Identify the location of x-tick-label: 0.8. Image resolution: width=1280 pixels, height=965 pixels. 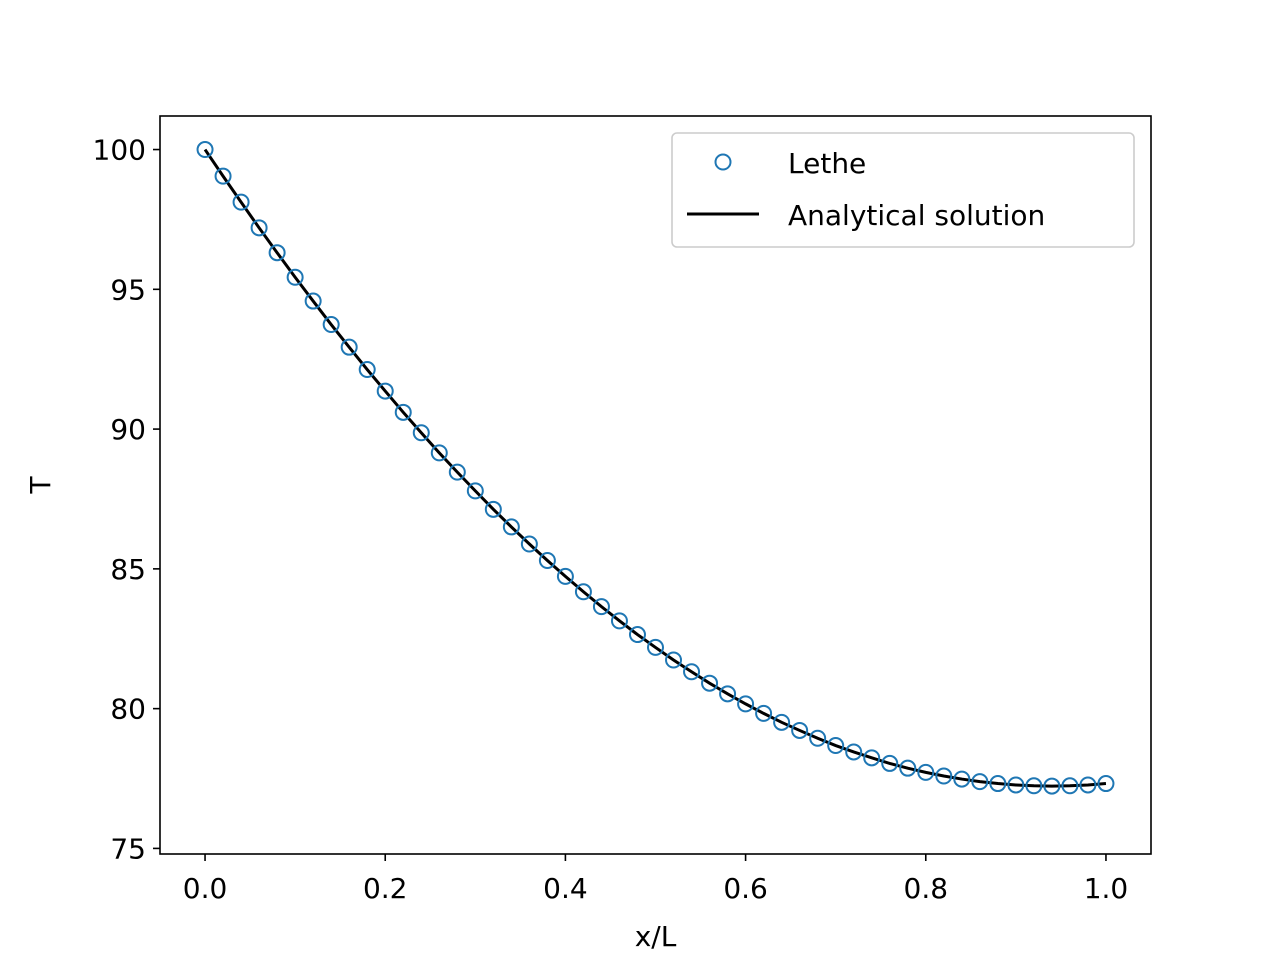
(926, 888).